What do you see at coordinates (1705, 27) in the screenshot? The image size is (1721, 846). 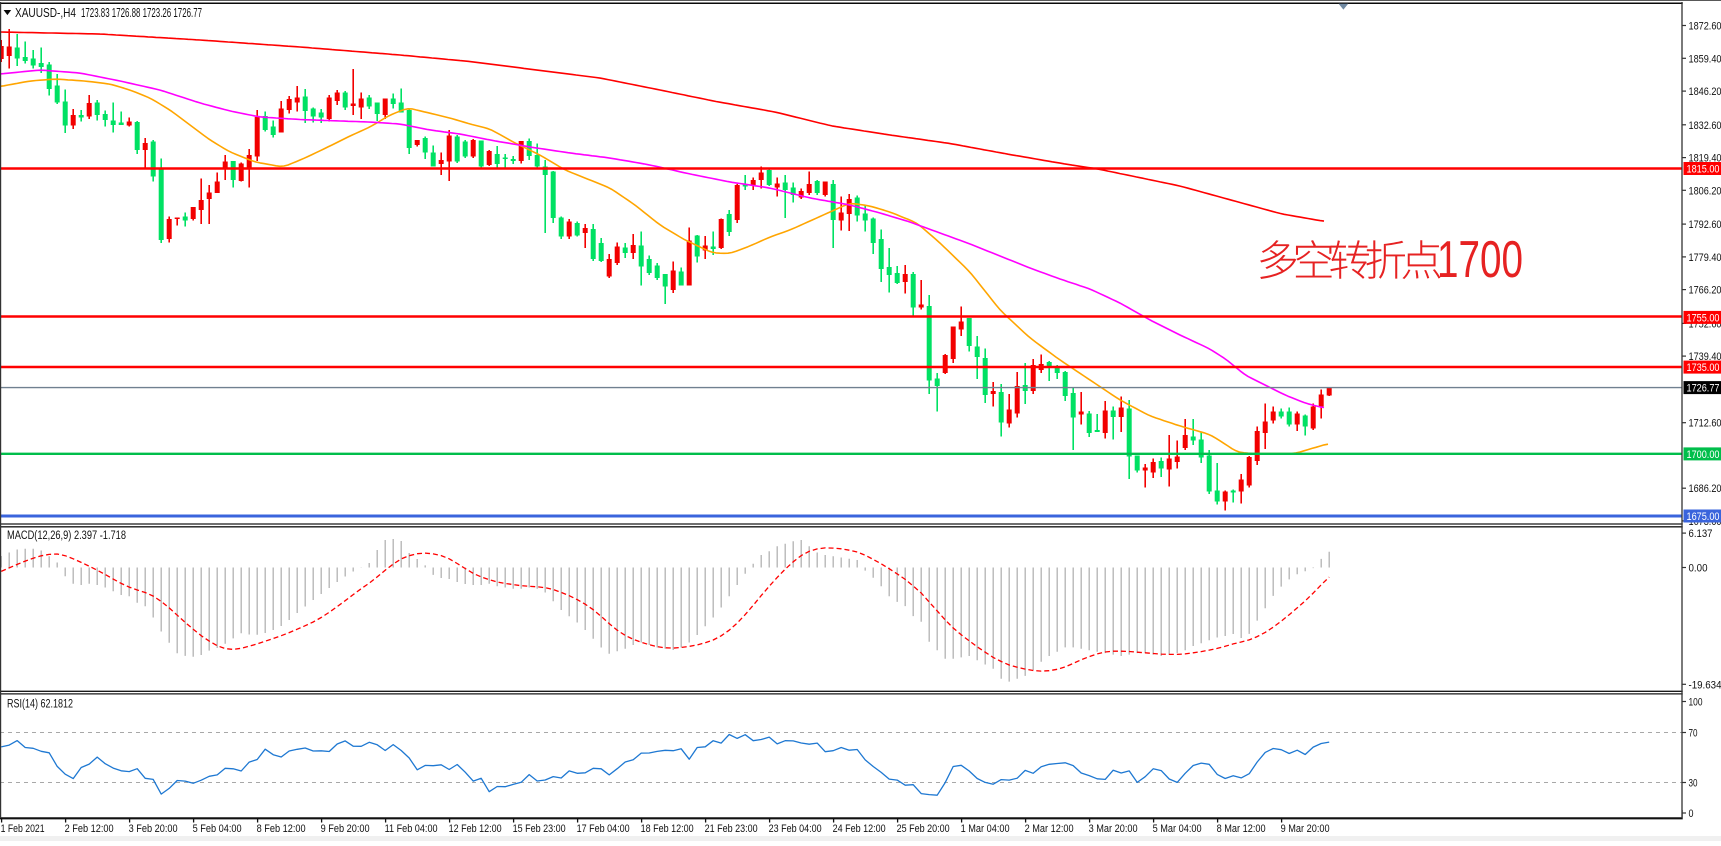 I see `svg-text: 1872.60` at bounding box center [1705, 27].